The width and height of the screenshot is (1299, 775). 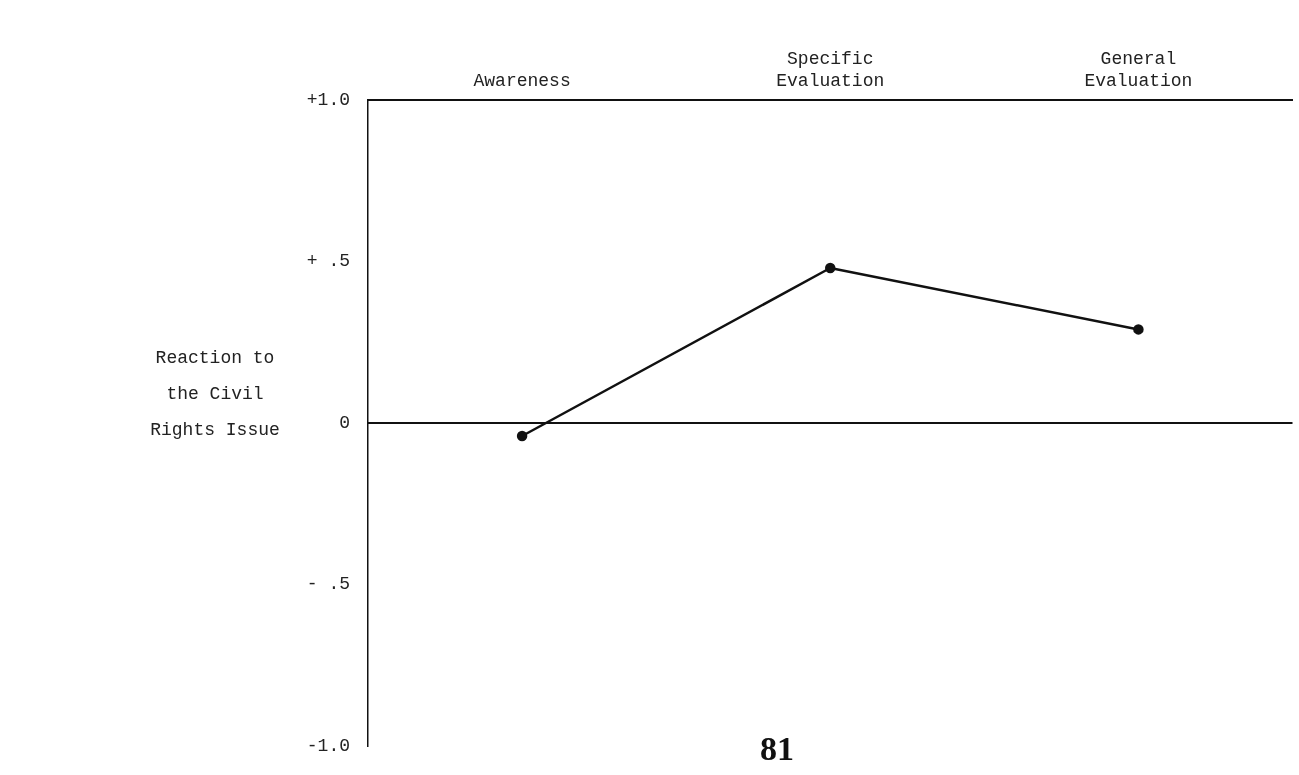 What do you see at coordinates (328, 99) in the screenshot?
I see `y-tick-label: +1.0` at bounding box center [328, 99].